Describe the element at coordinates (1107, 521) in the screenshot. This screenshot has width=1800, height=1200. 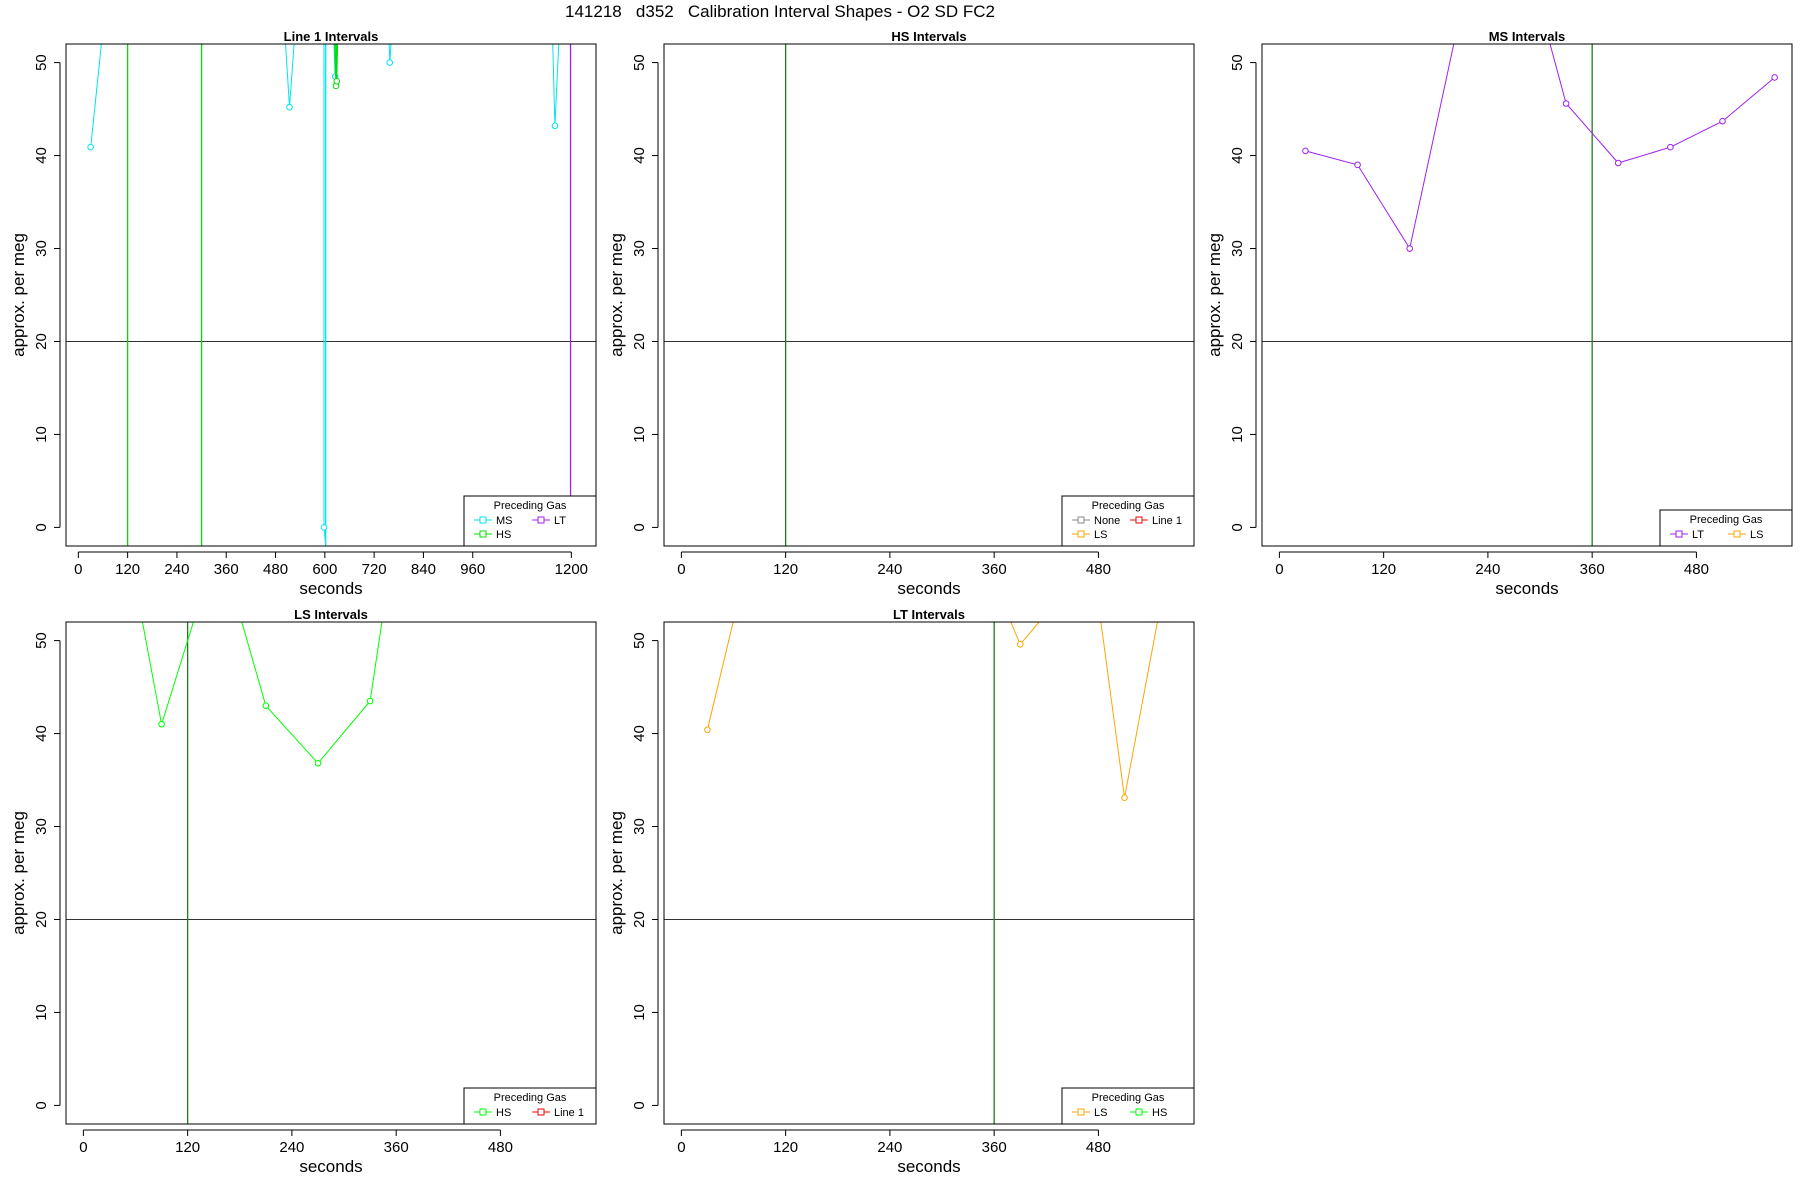
I see `legend-label: None` at that location.